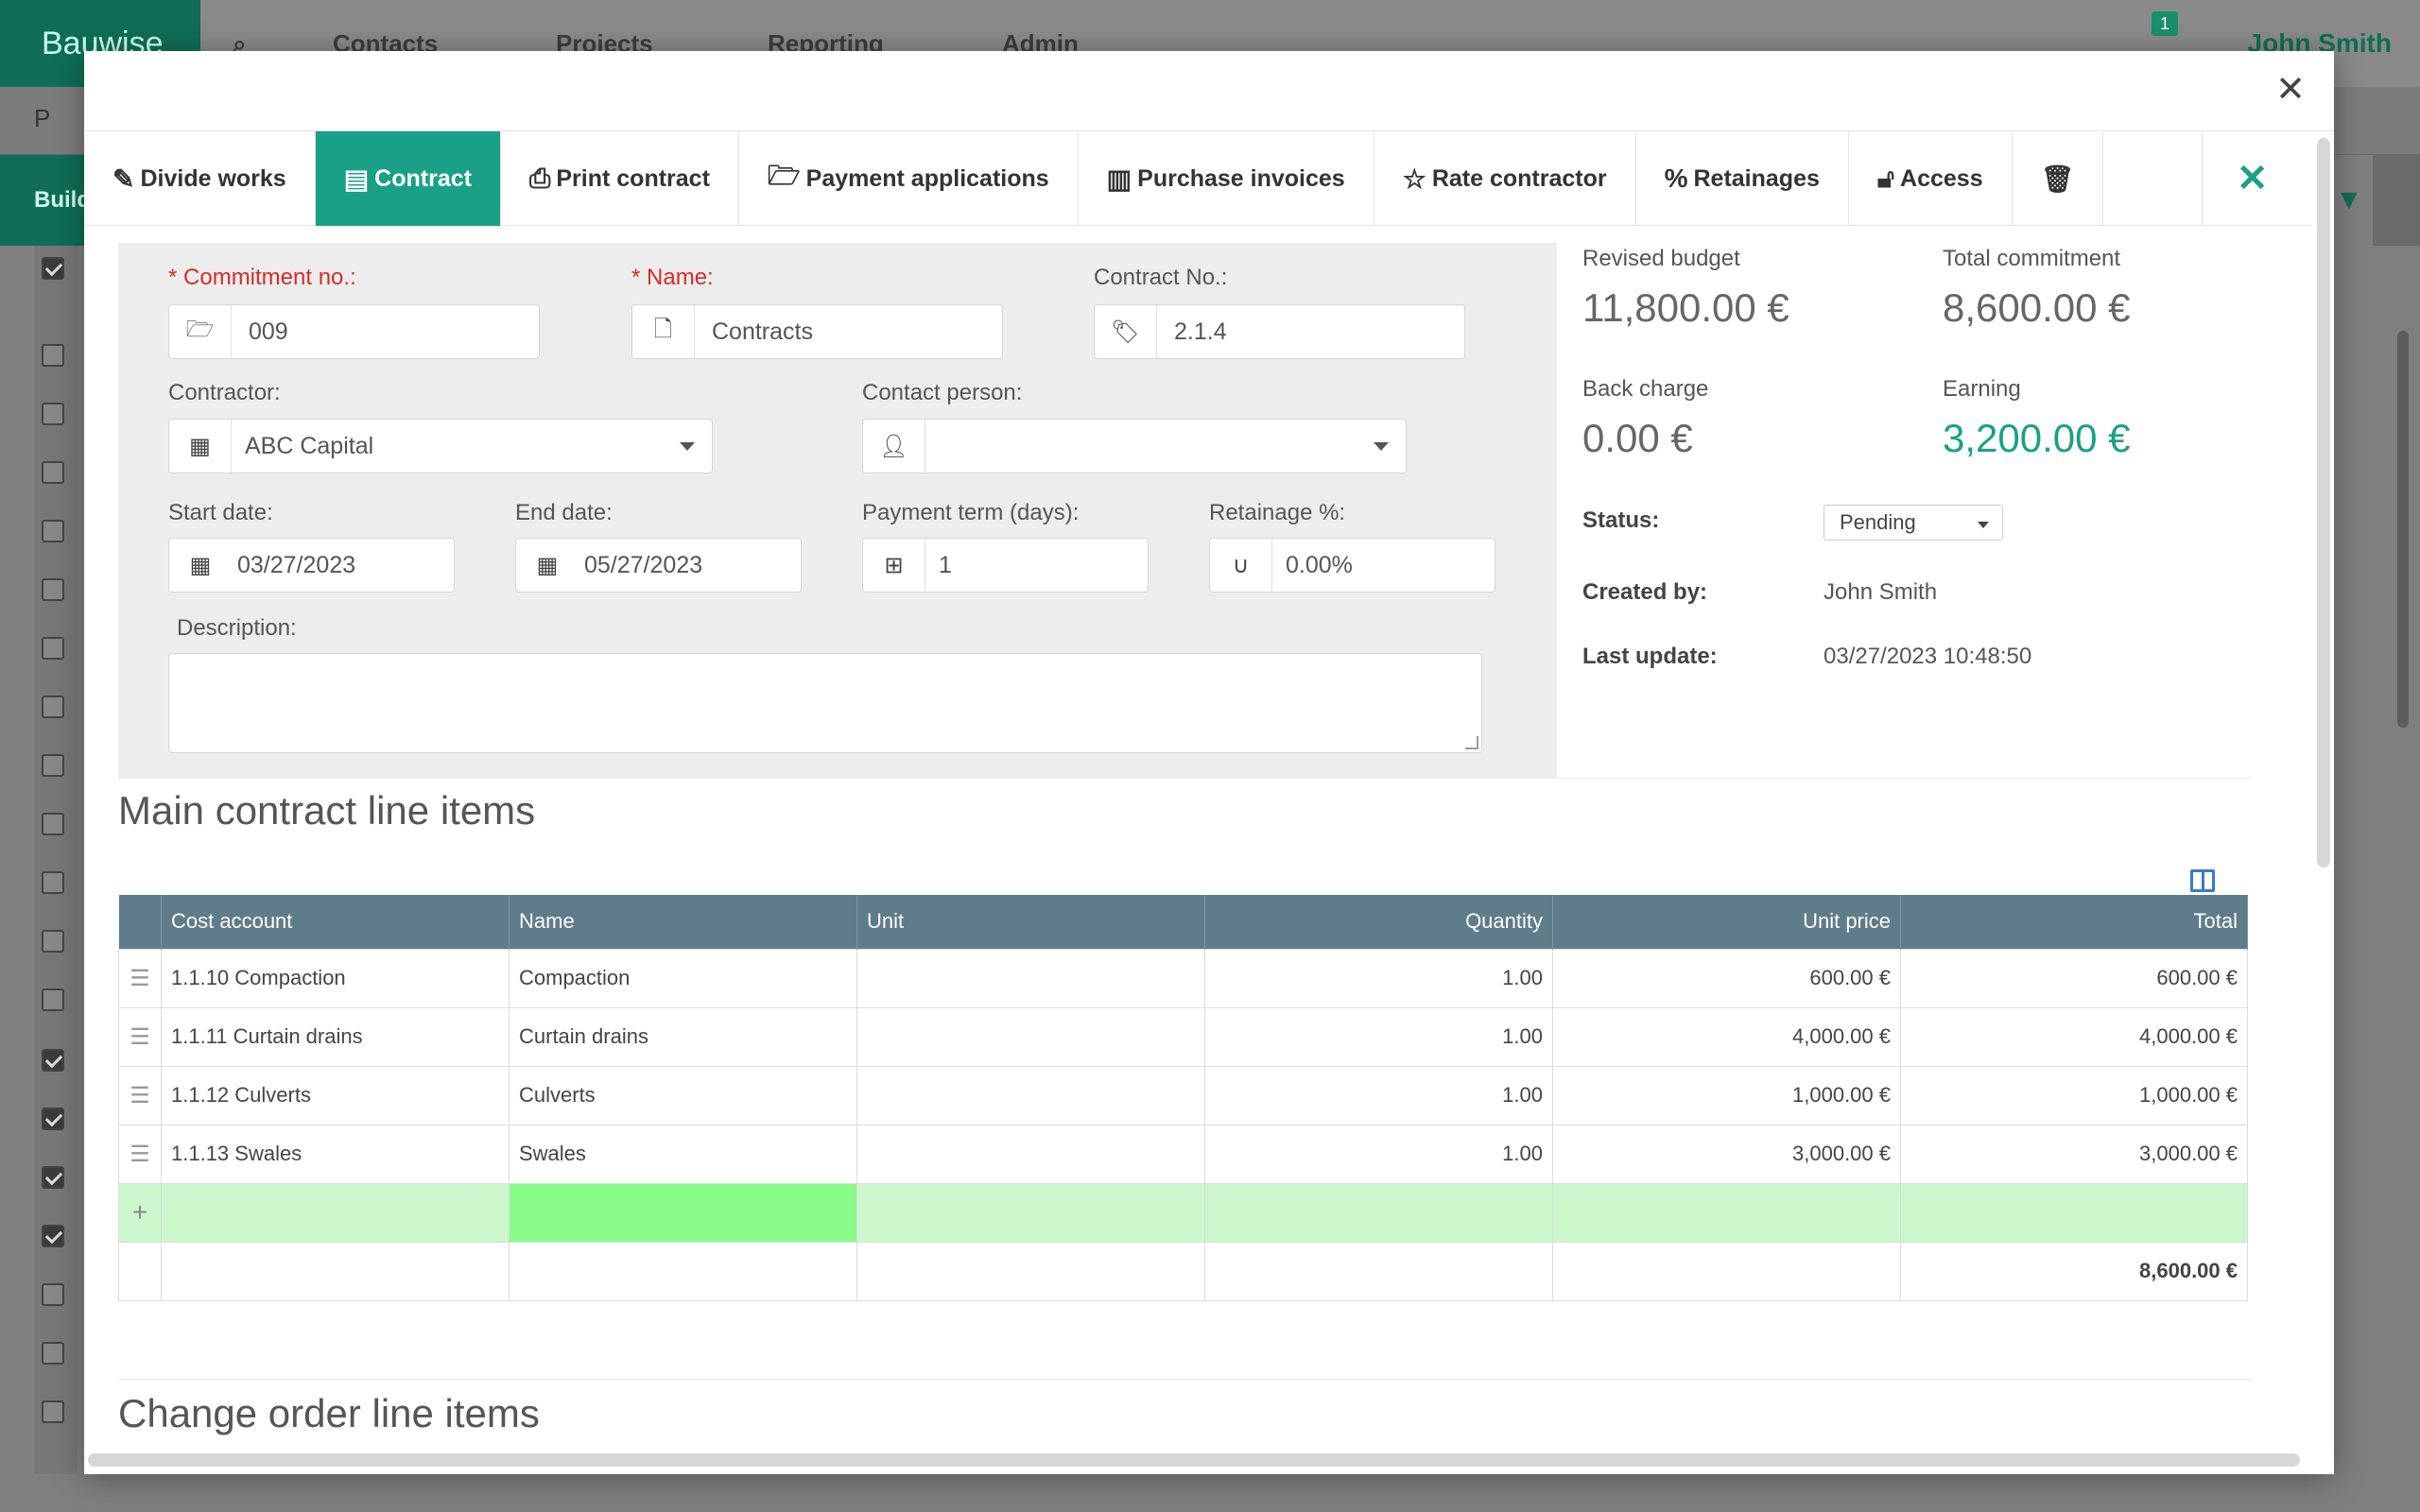  I want to click on delete-button: 🗑︎, so click(2058, 178).